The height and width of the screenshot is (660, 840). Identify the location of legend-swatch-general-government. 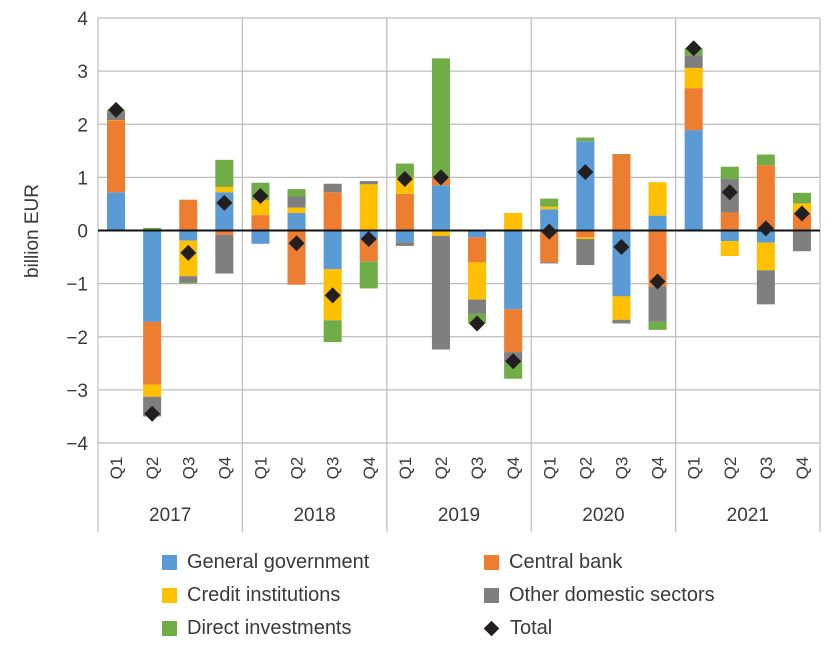
(169, 562).